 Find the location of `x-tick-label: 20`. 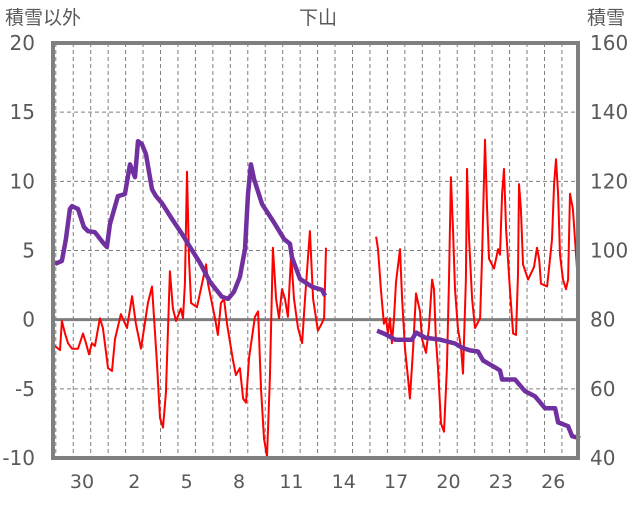

x-tick-label: 20 is located at coordinates (448, 482).